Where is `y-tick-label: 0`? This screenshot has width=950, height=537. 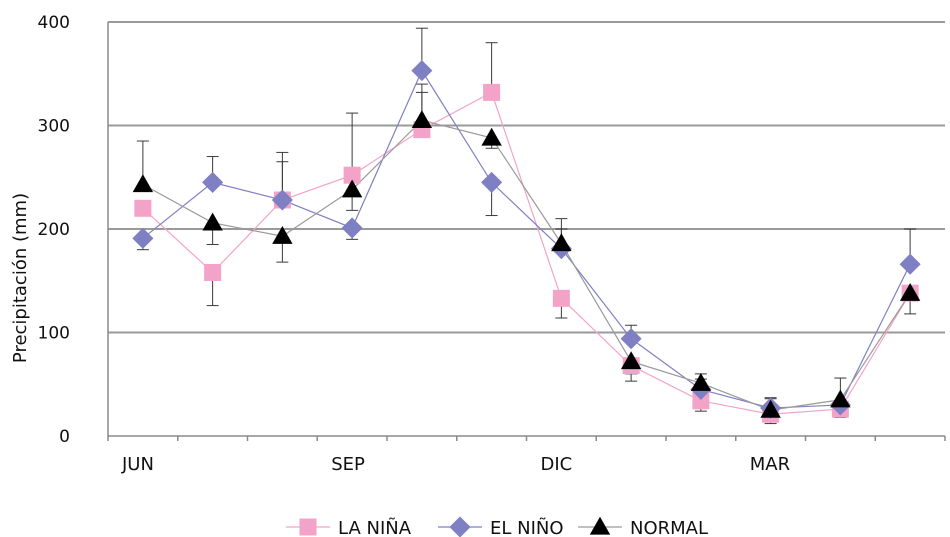 y-tick-label: 0 is located at coordinates (64, 437).